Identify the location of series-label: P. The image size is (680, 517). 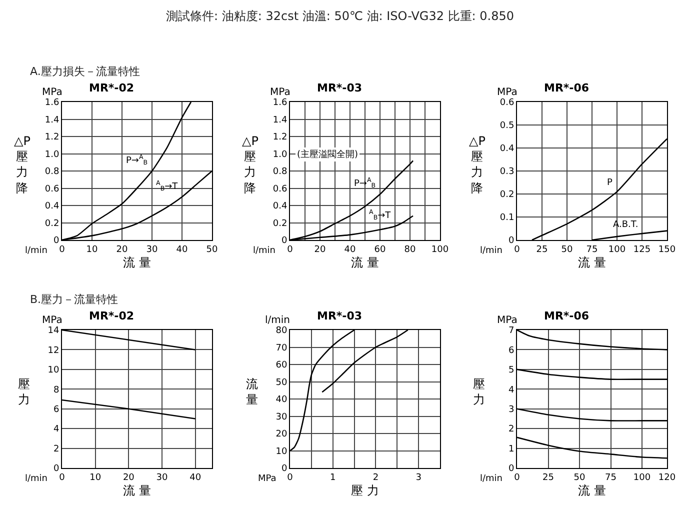
(610, 183).